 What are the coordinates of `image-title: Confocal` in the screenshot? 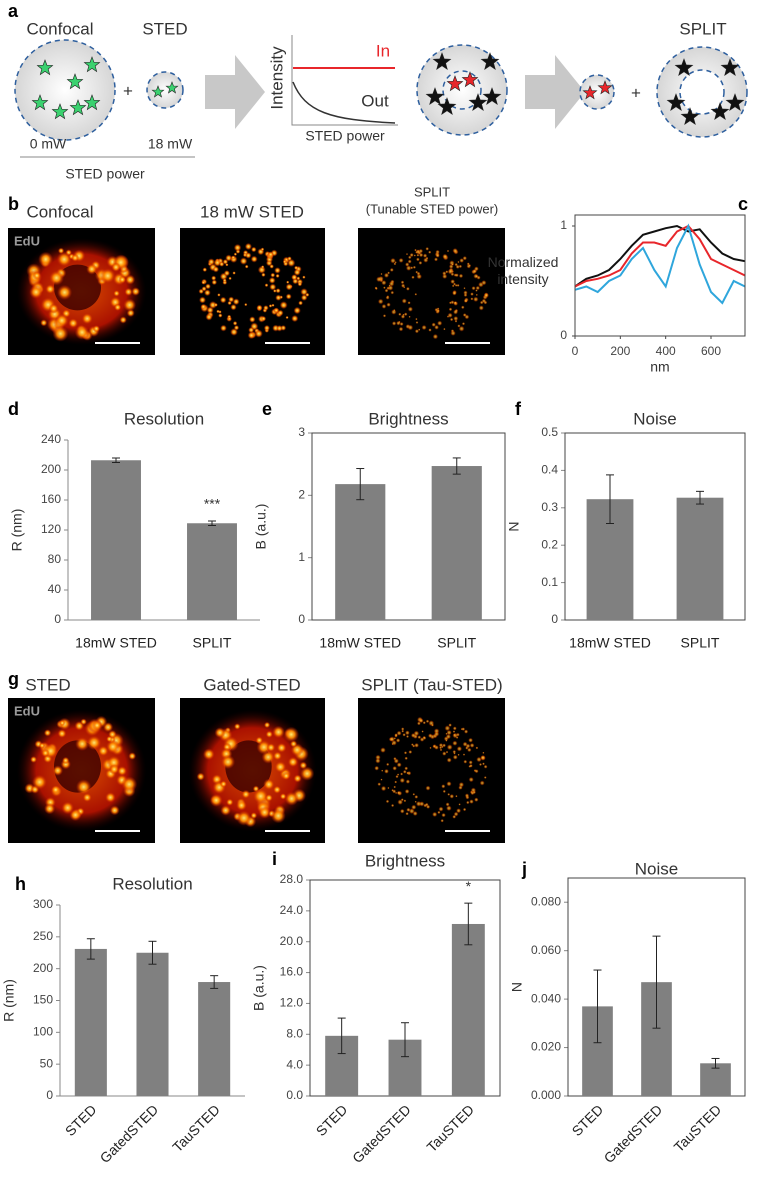 It's located at (59, 211).